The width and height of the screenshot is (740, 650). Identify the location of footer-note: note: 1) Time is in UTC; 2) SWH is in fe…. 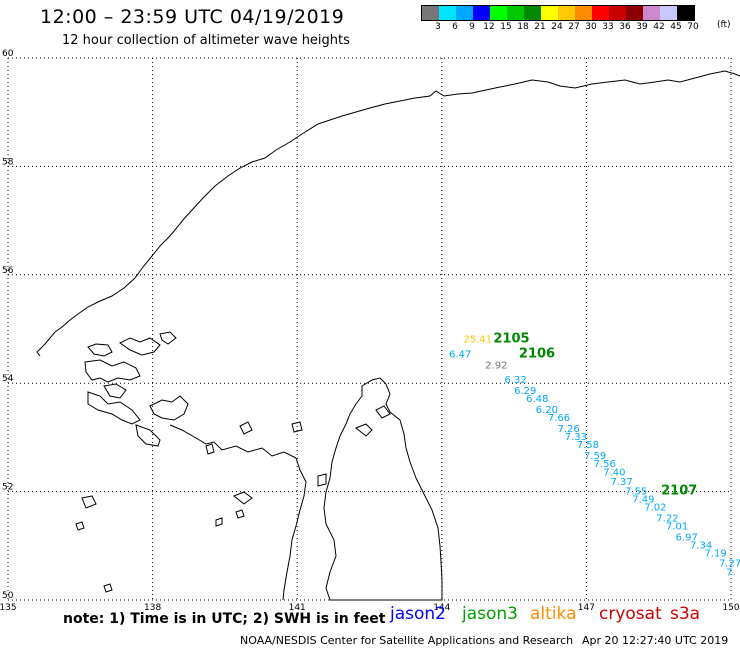
(224, 619).